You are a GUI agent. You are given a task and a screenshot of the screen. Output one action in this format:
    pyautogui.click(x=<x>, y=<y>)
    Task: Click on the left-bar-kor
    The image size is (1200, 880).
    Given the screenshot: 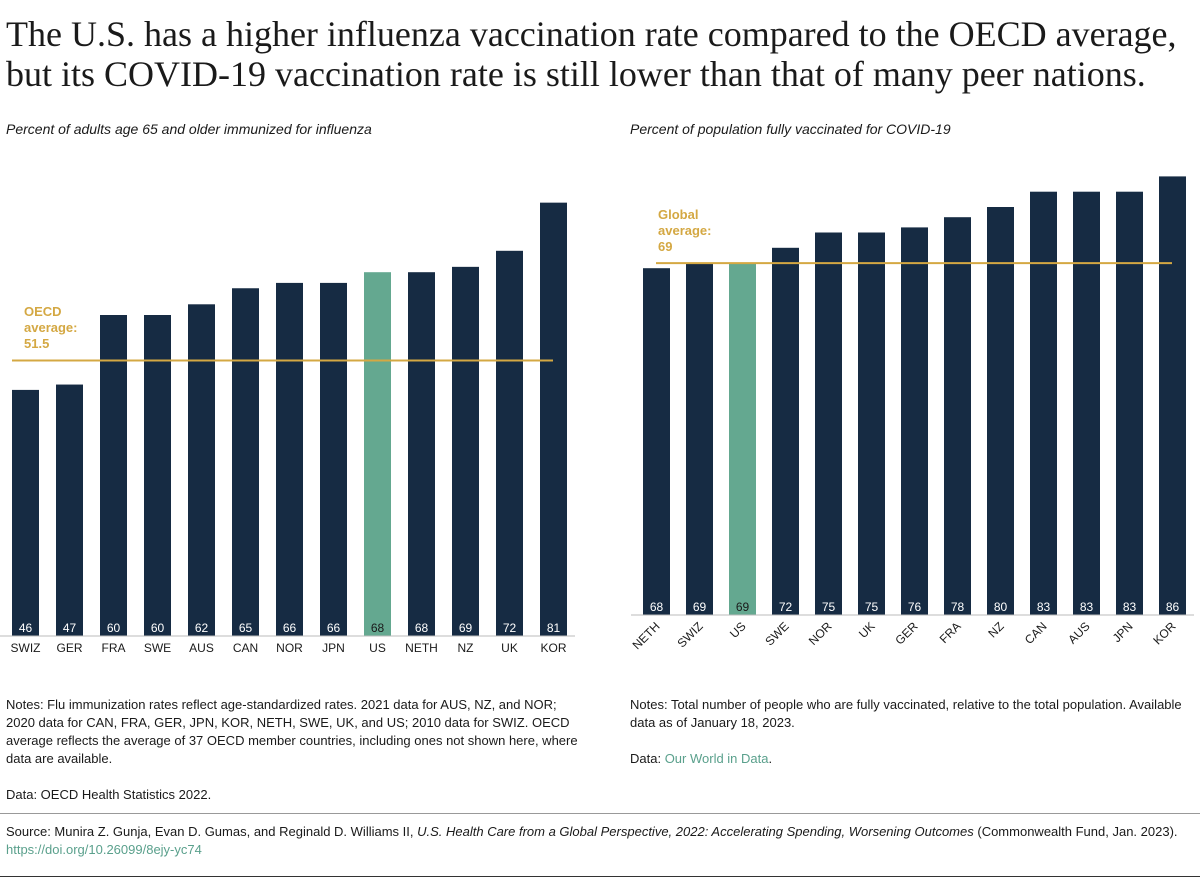 What is the action you would take?
    pyautogui.click(x=553, y=419)
    